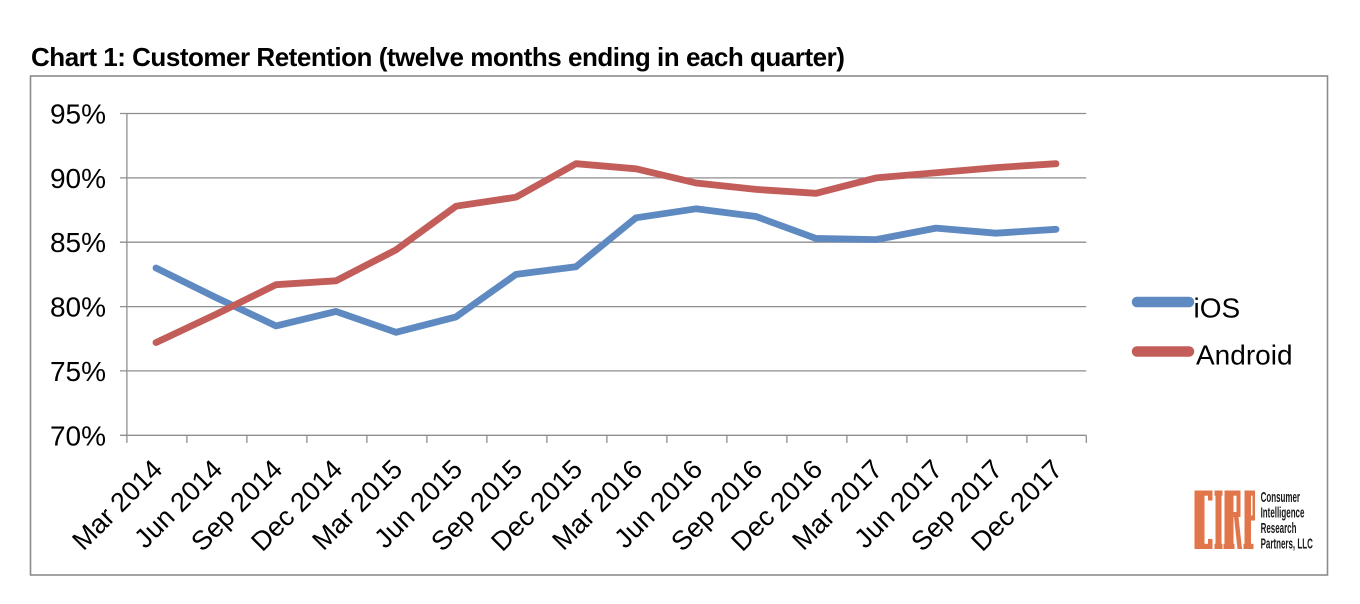 This screenshot has height=604, width=1360. What do you see at coordinates (78, 114) in the screenshot?
I see `svg-text: 95%` at bounding box center [78, 114].